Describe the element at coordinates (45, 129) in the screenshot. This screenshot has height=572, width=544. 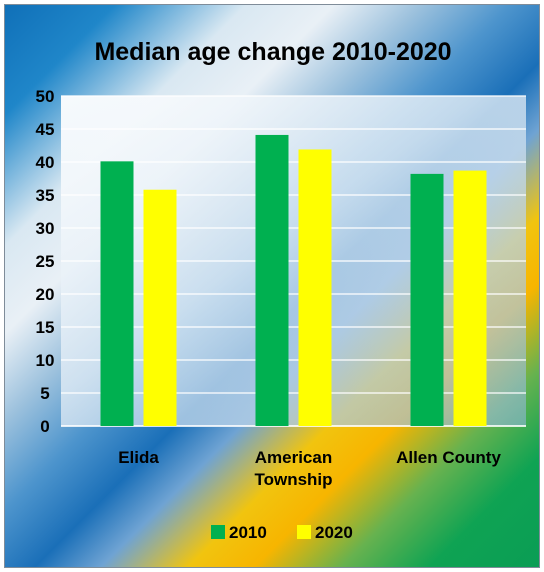
I see `y-tick-label: 45` at that location.